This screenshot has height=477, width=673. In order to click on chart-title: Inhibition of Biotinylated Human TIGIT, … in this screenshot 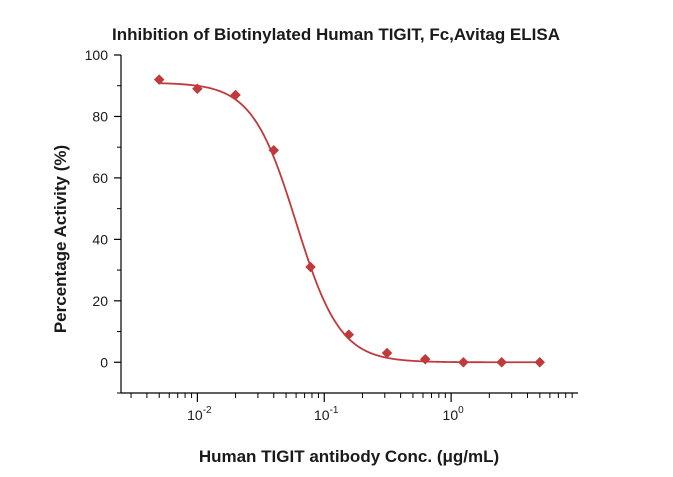, I will do `click(336, 34)`.